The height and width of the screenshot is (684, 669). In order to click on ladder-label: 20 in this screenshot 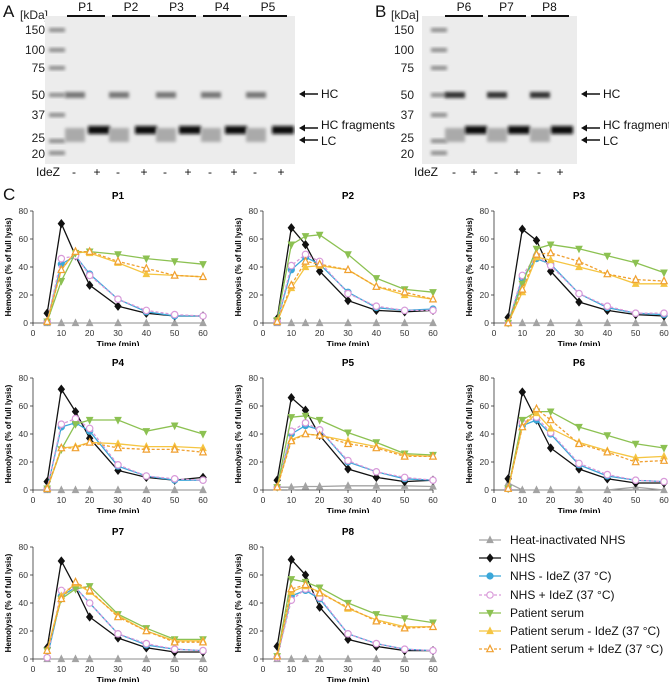, I will do `click(407, 154)`.